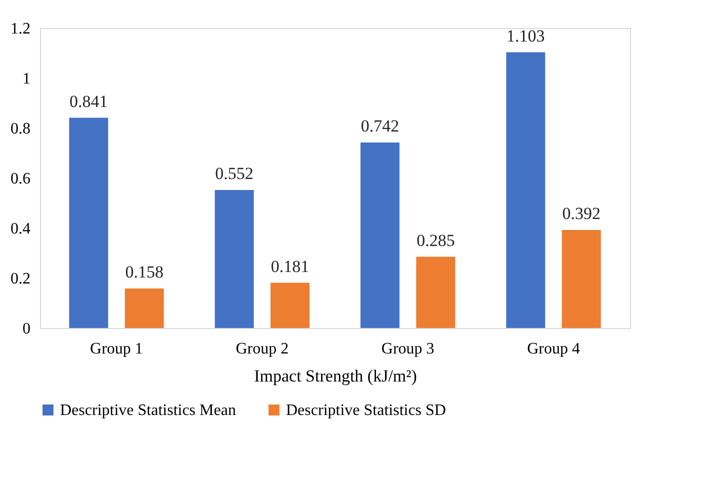  What do you see at coordinates (335, 376) in the screenshot?
I see `x-axis-title: Impact Strength (kJ/m²)` at bounding box center [335, 376].